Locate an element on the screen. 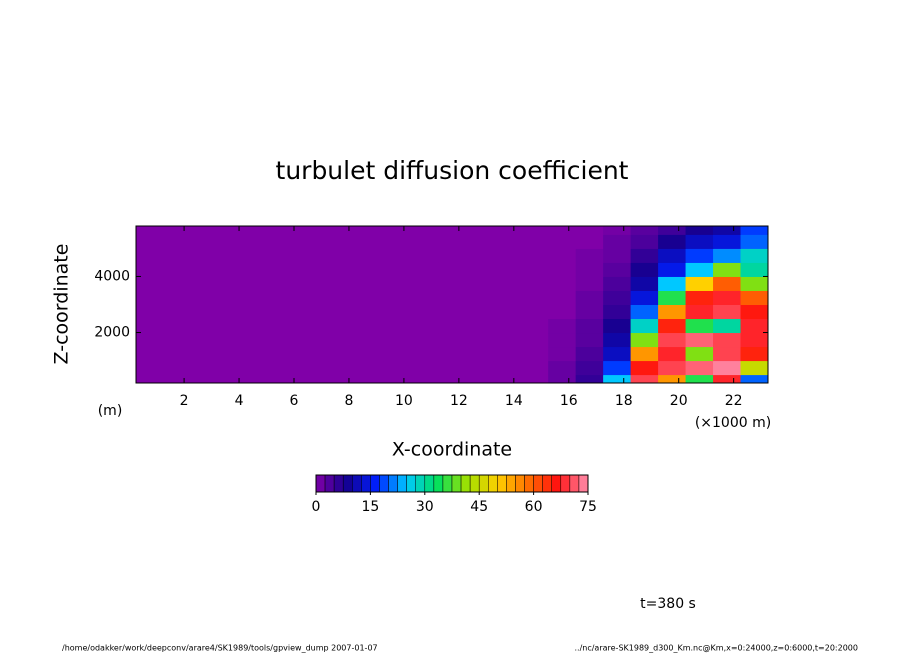 This screenshot has height=654, width=904. y-tick-label: 4000 is located at coordinates (112, 276).